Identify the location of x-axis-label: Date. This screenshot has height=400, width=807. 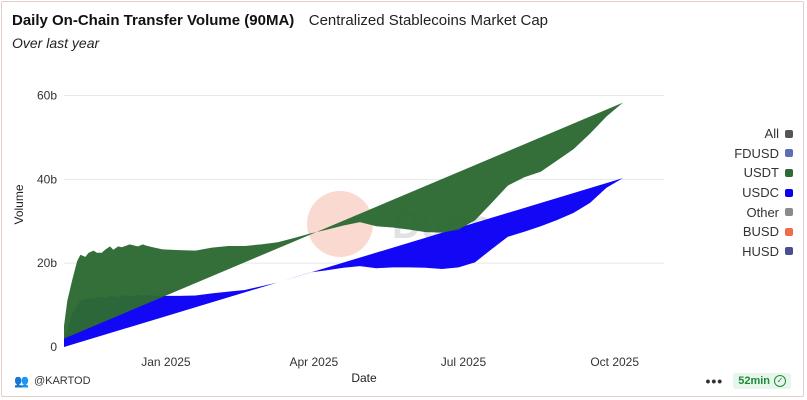
(364, 378).